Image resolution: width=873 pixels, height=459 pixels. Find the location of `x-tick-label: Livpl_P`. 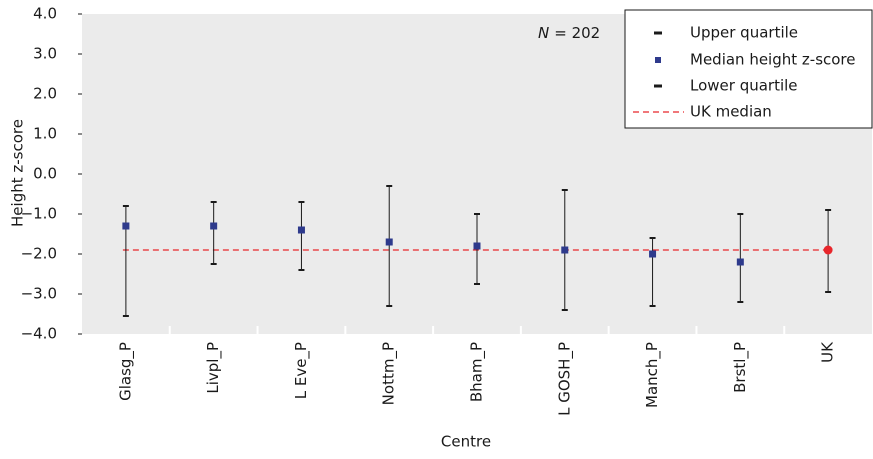

x-tick-label: Livpl_P is located at coordinates (213, 368).